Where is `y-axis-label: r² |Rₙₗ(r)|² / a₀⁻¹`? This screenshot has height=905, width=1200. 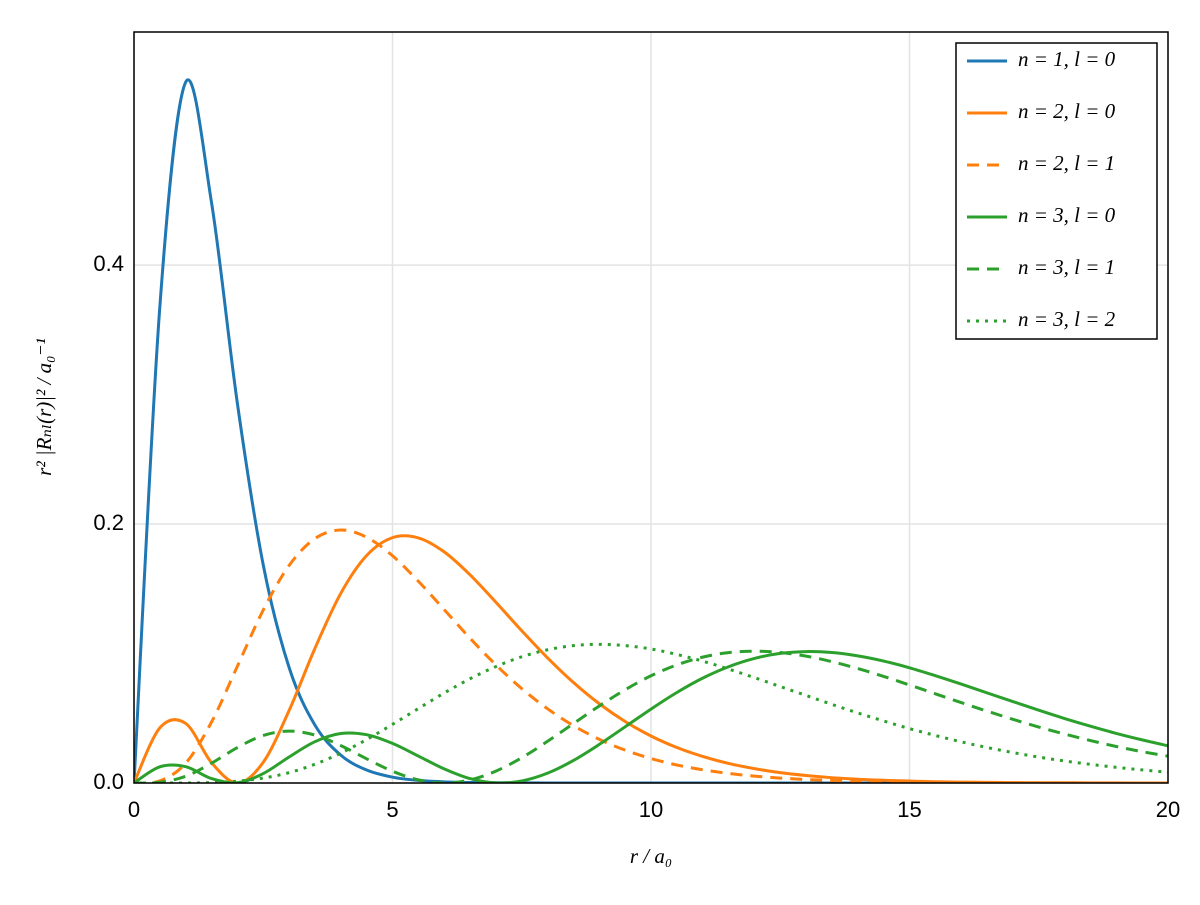
y-axis-label: r² |Rₙₗ(r)|² / a₀⁻¹ is located at coordinates (44, 407).